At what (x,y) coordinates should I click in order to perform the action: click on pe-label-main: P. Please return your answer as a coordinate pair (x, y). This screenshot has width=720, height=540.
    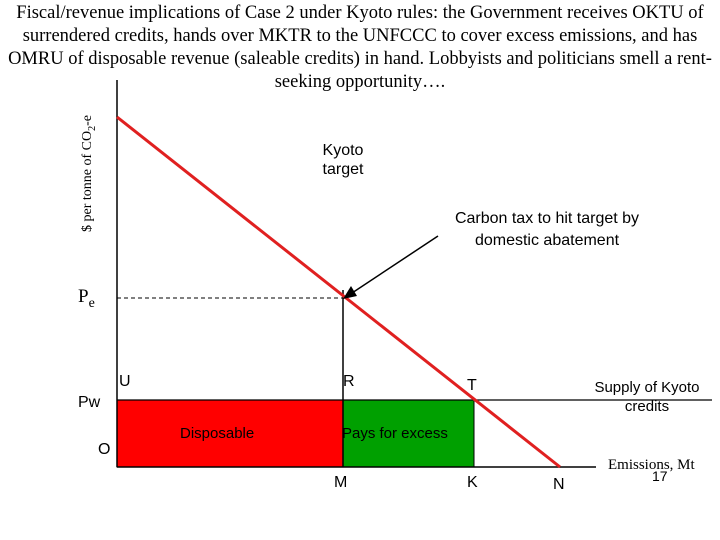
    Looking at the image, I should click on (83, 296).